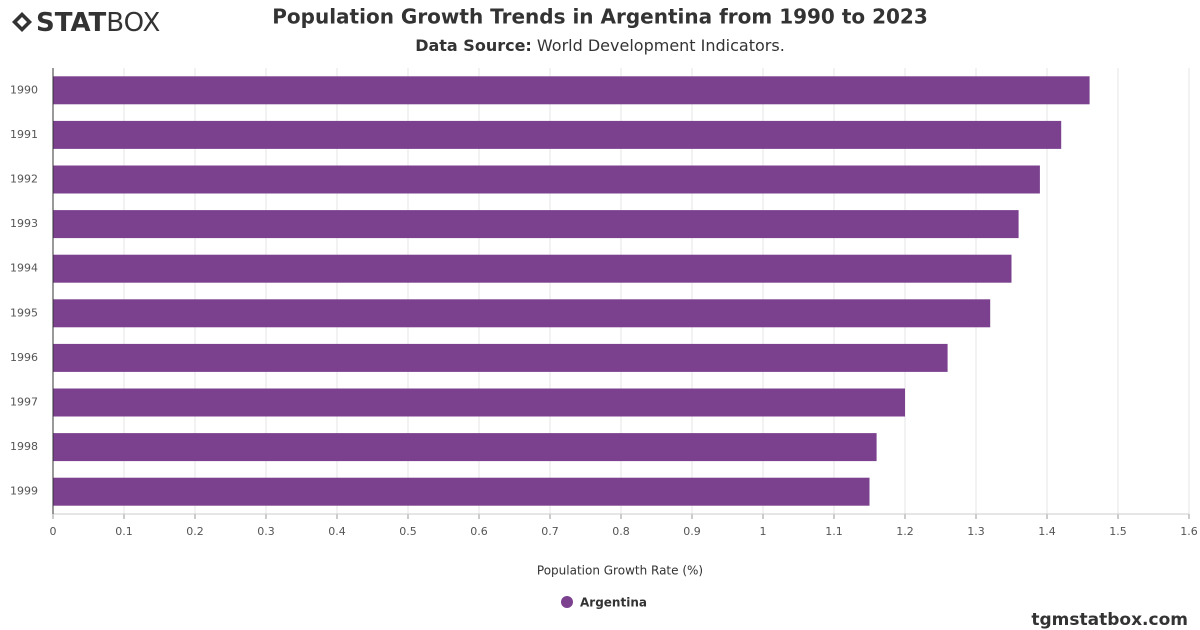  I want to click on logo-bold: STAT, so click(71, 23).